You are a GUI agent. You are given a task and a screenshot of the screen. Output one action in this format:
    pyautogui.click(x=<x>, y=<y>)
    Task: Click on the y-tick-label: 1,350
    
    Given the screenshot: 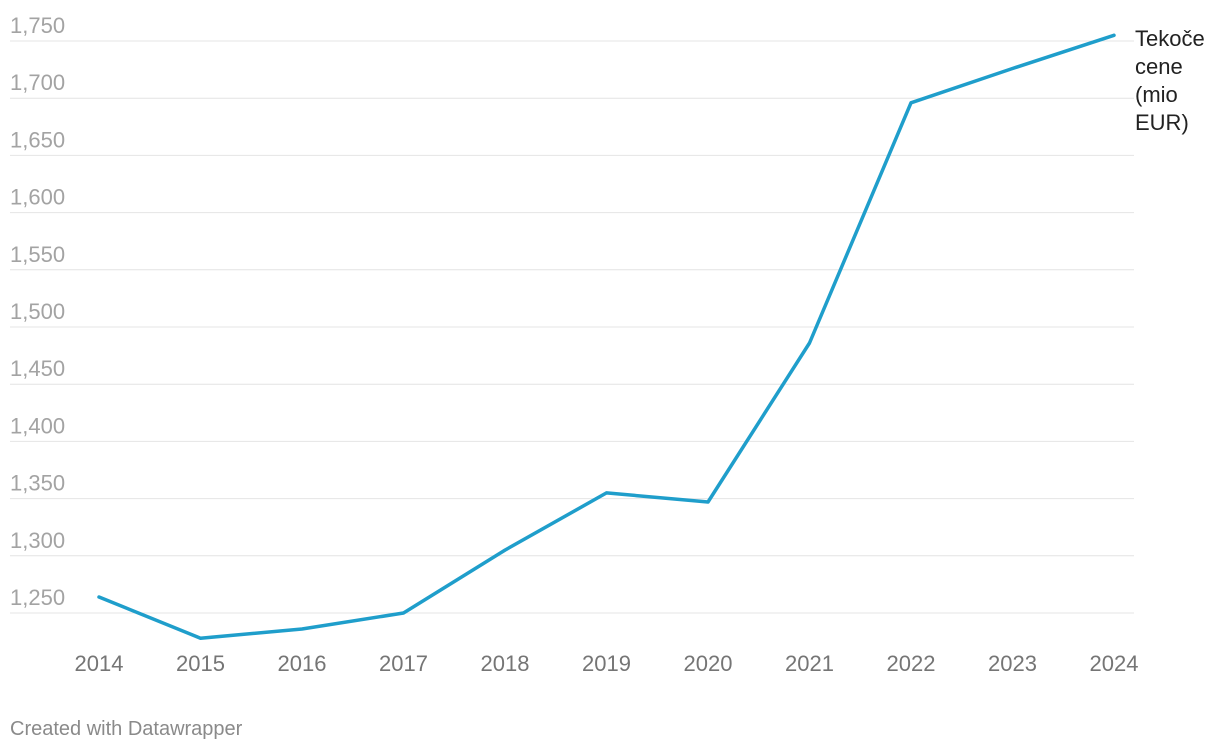 What is the action you would take?
    pyautogui.click(x=37, y=483)
    